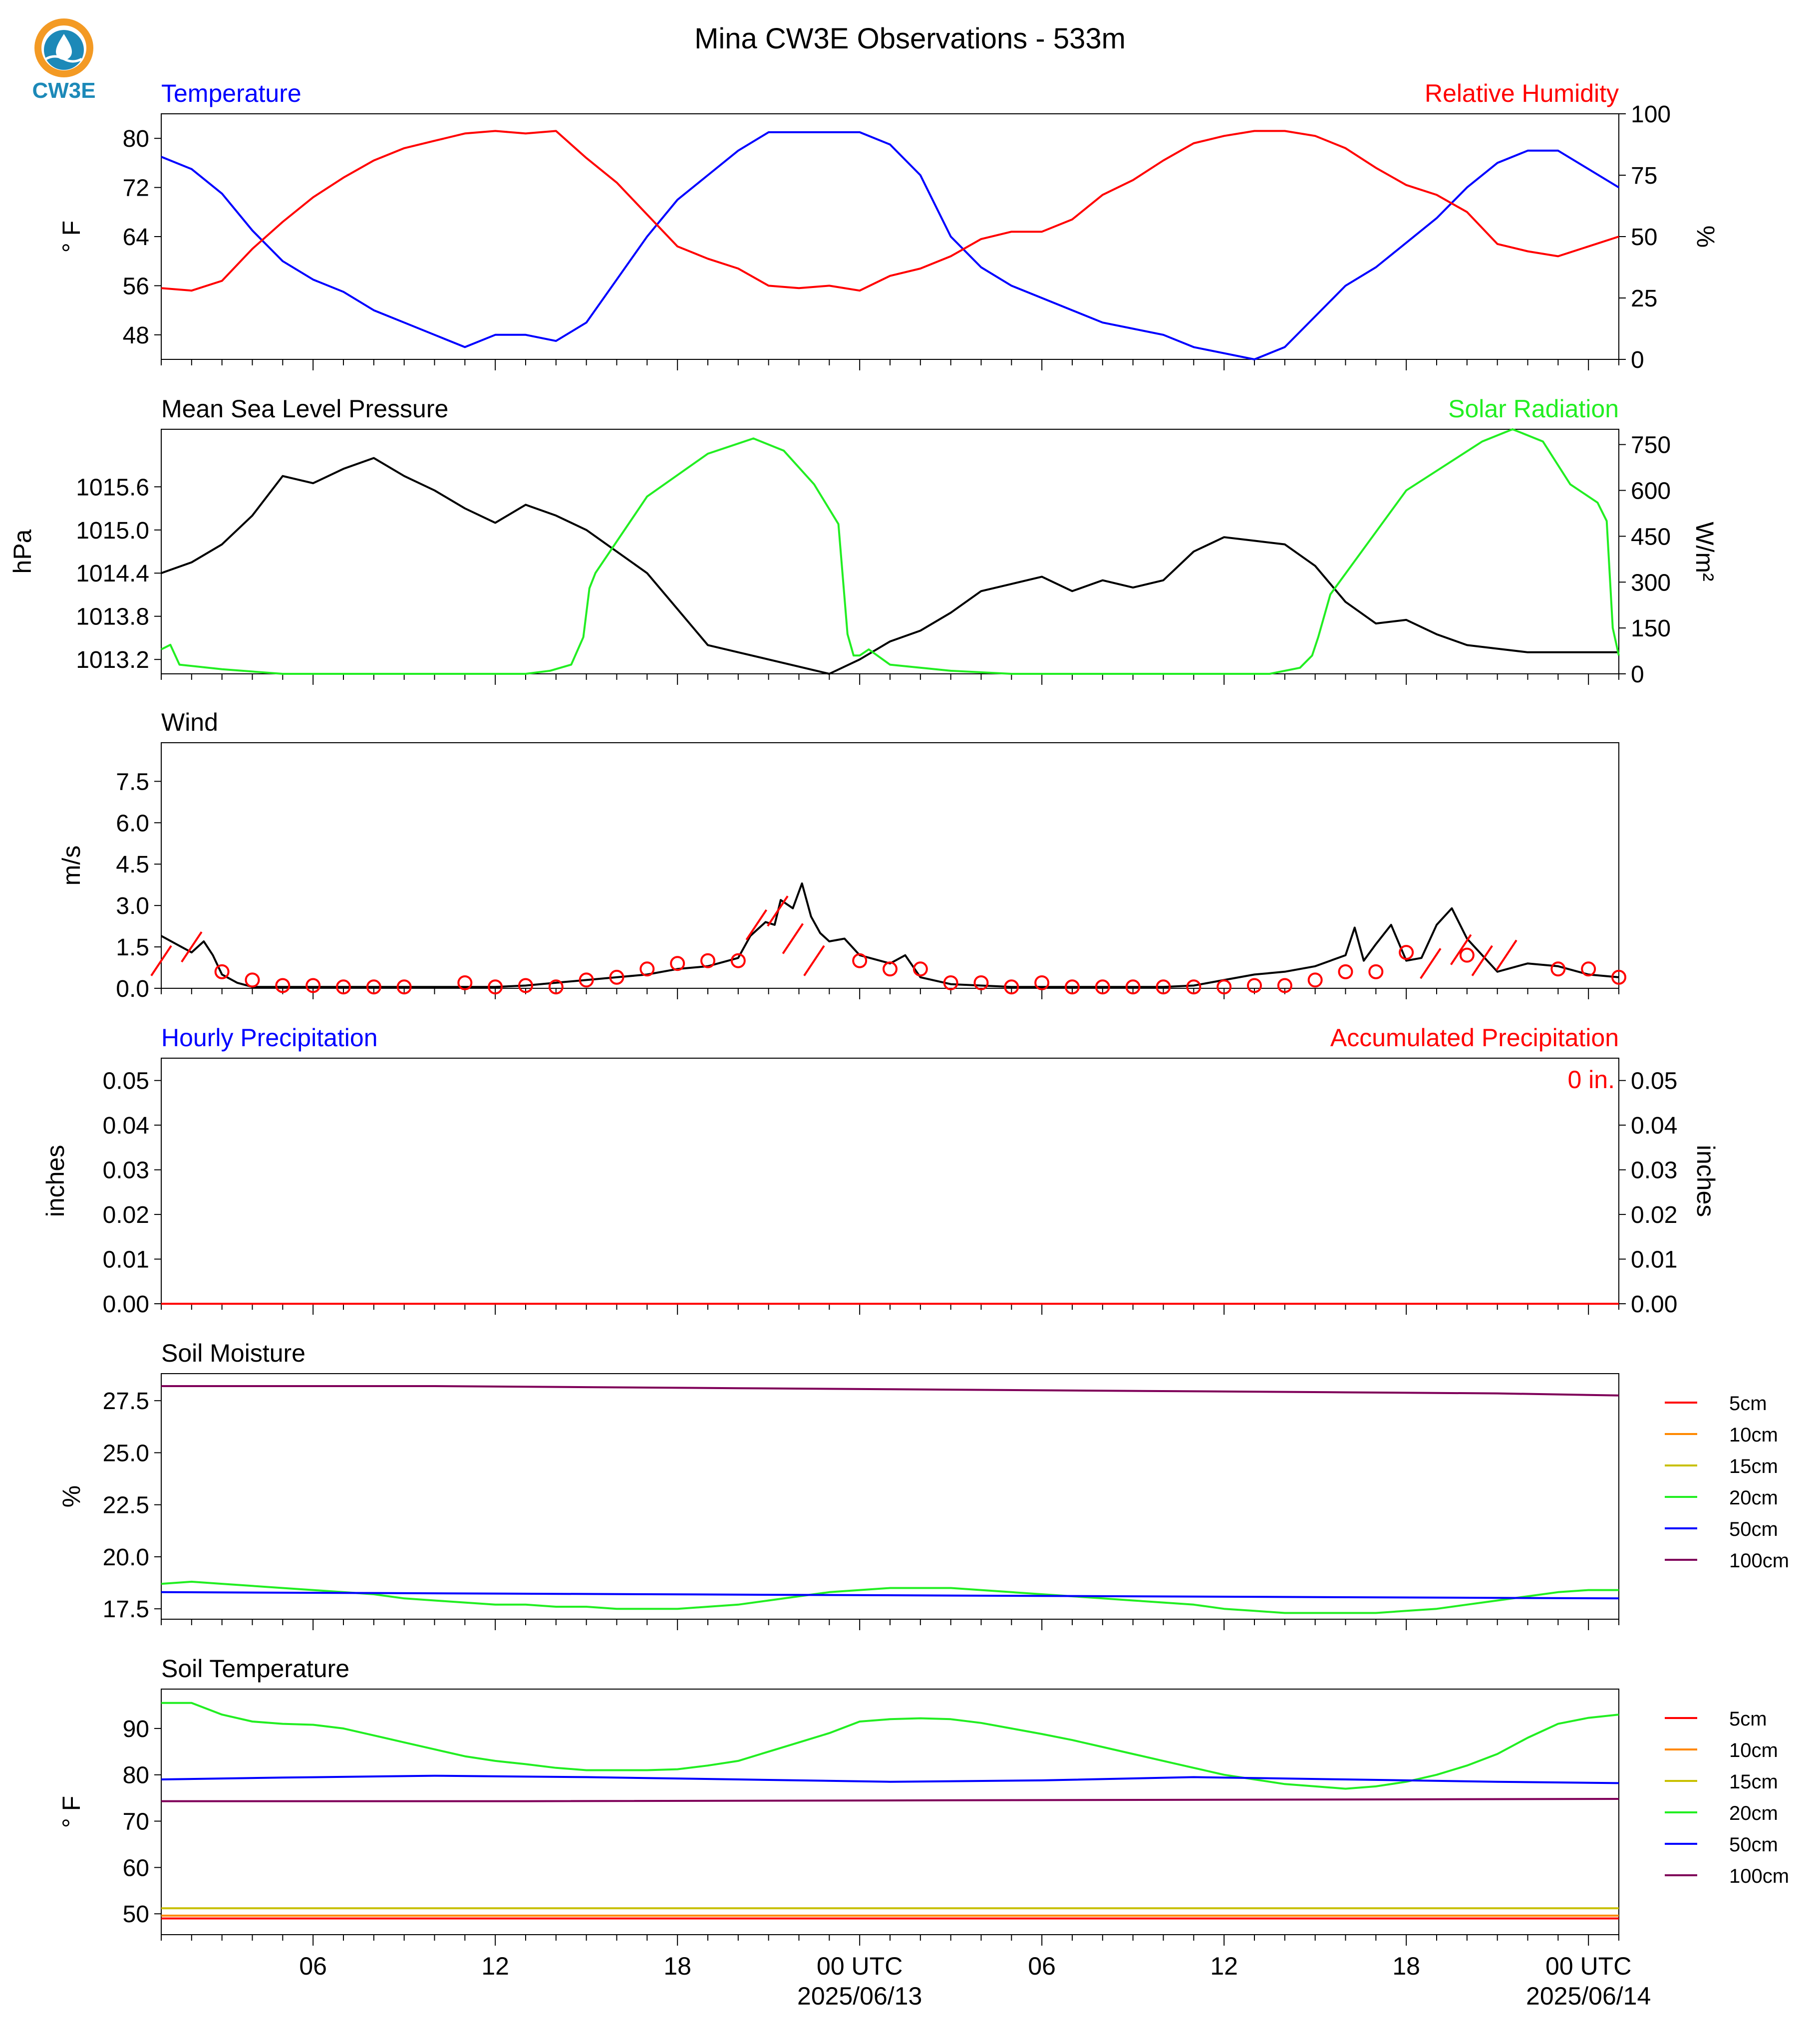 The image size is (1820, 2028). I want to click on logo-wave-icon, so click(64, 59).